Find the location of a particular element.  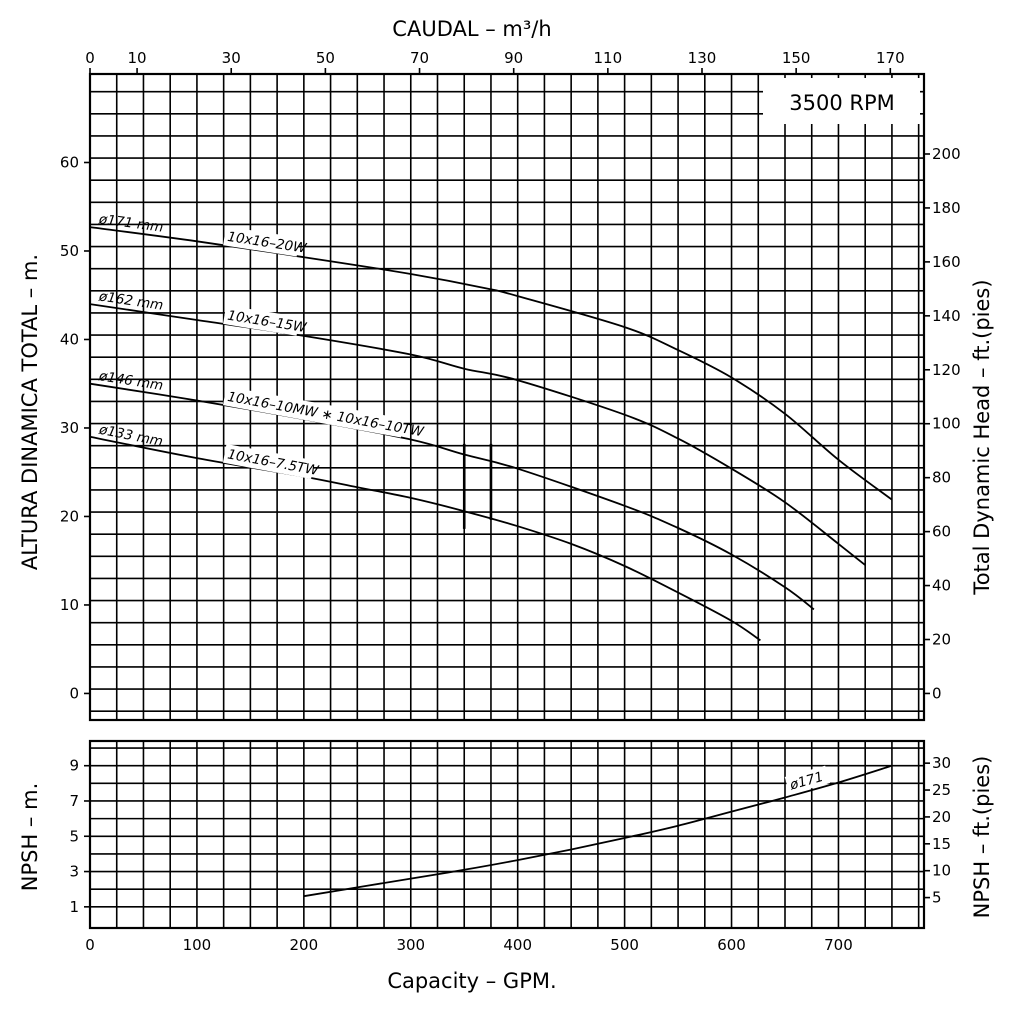

top-tick-label: 150 is located at coordinates (796, 58).